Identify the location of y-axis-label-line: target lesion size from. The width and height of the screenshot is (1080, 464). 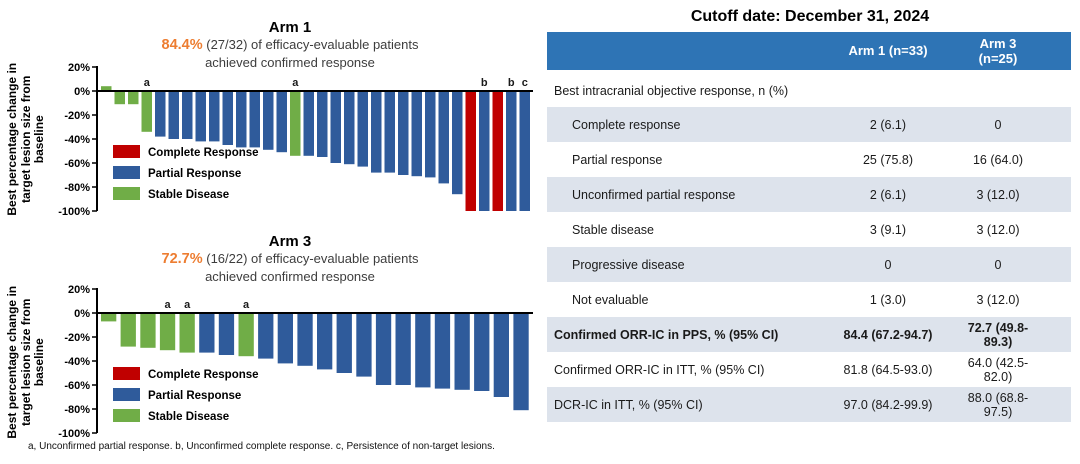
(25, 139).